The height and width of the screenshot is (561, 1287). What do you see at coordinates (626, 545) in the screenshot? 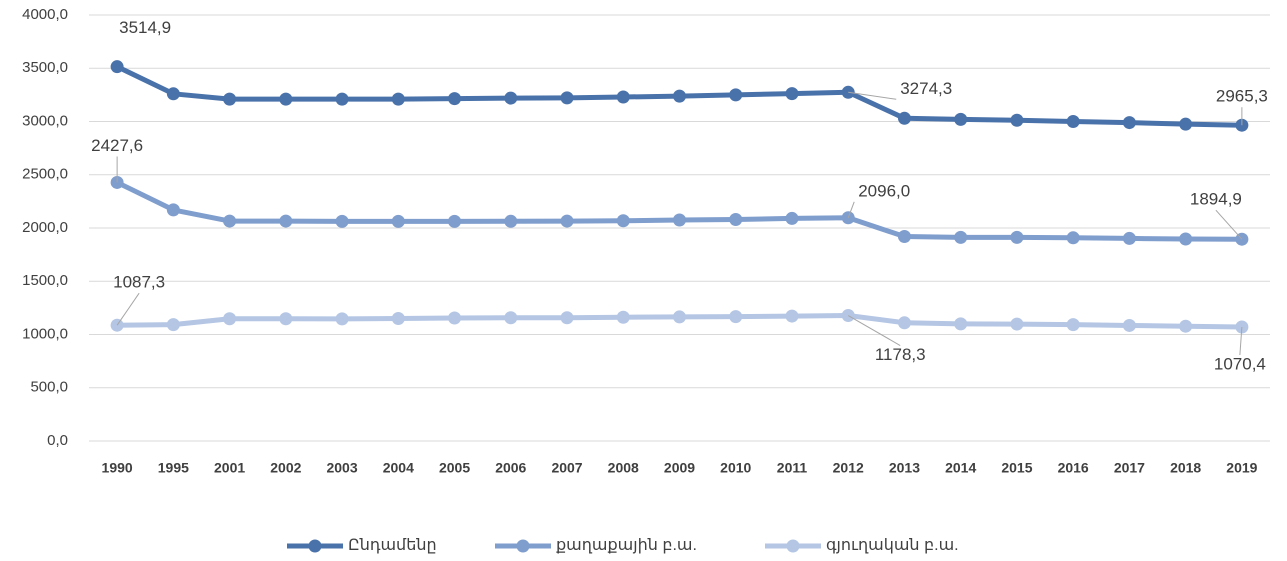
I see `legend-label: քաղաքային բ.ա.` at bounding box center [626, 545].